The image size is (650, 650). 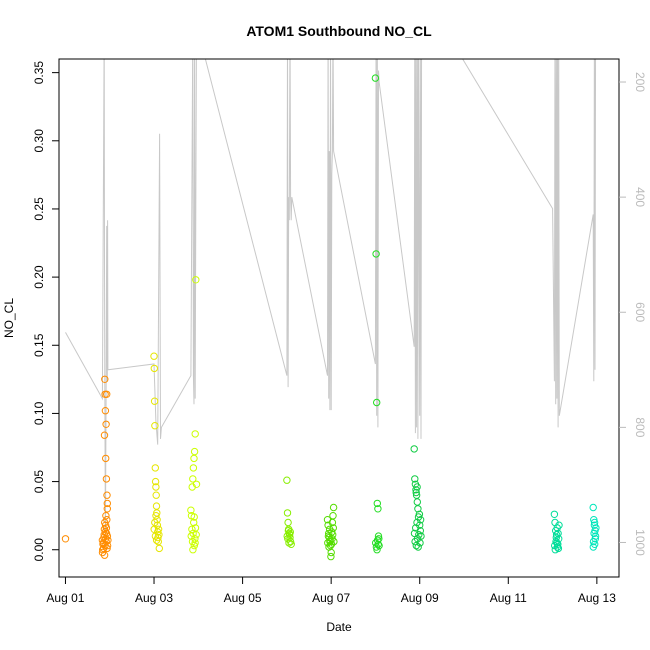 What do you see at coordinates (65, 598) in the screenshot?
I see `x-tick-label: Aug 01` at bounding box center [65, 598].